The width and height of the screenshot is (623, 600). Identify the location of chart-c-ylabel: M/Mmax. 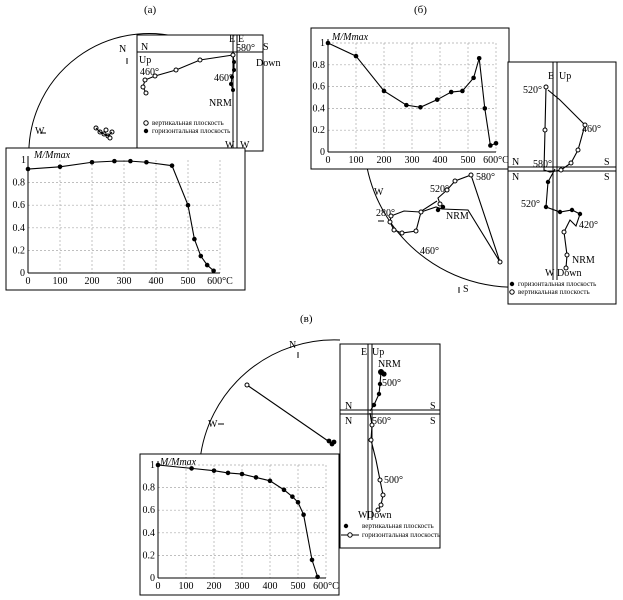
(178, 462).